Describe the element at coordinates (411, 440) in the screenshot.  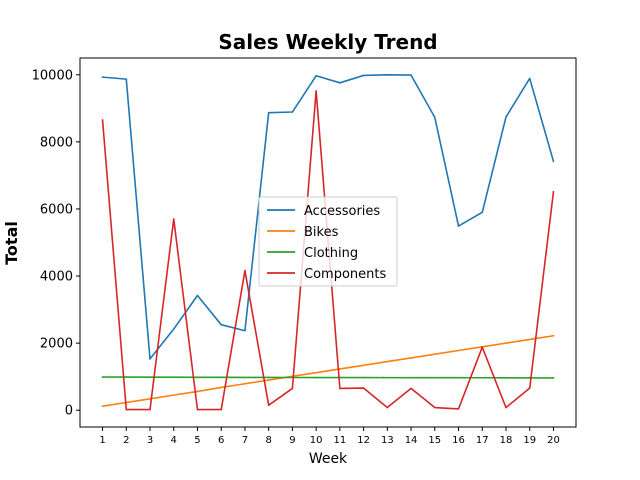
I see `x-tick-label: 14` at that location.